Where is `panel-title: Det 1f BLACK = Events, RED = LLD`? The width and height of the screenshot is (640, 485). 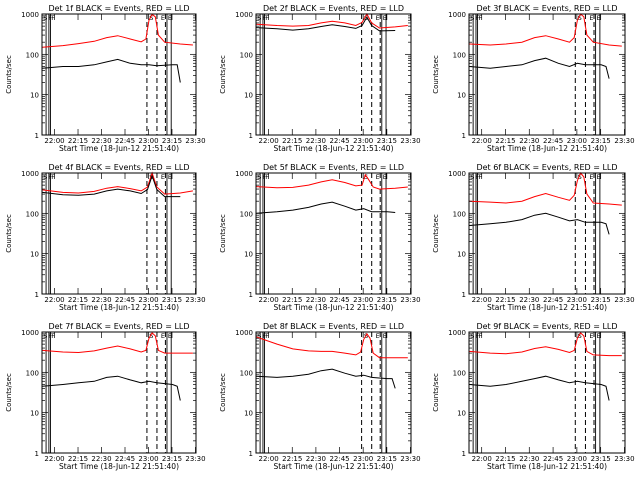
panel-title: Det 1f BLACK = Events, RED = LLD is located at coordinates (118, 8).